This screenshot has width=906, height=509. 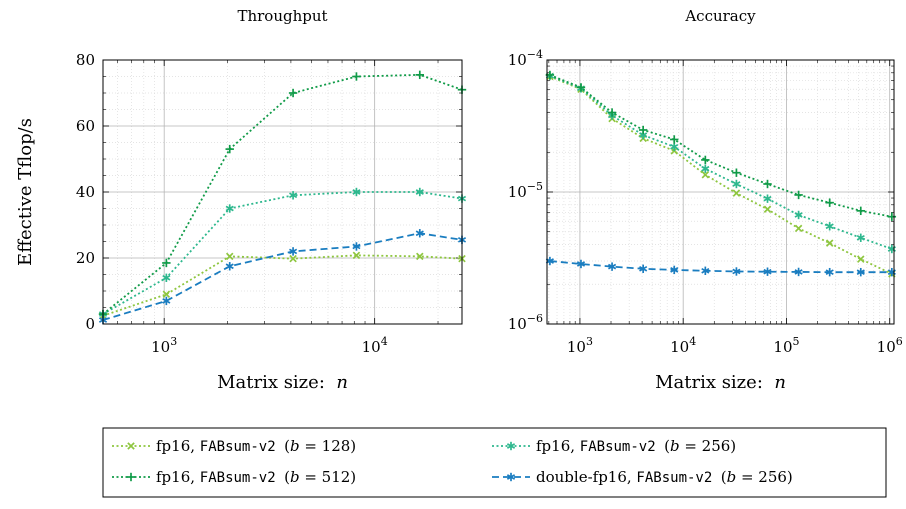 I want to click on accuracy-ytick-label: 10−6, so click(x=525, y=322).